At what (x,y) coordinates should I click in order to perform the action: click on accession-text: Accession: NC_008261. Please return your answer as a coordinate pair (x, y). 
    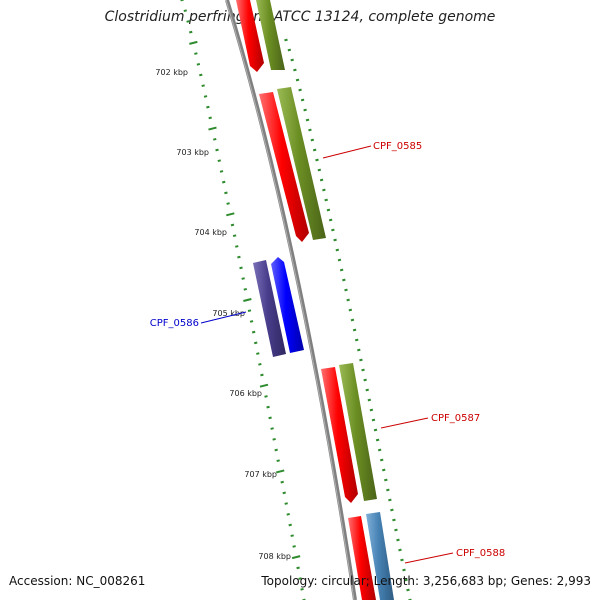
    Looking at the image, I should click on (77, 581).